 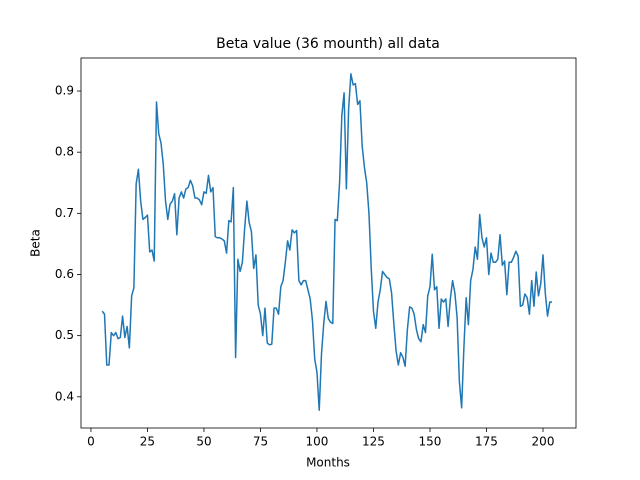 What do you see at coordinates (328, 44) in the screenshot?
I see `chart-title: Beta value (36 mounth) all data` at bounding box center [328, 44].